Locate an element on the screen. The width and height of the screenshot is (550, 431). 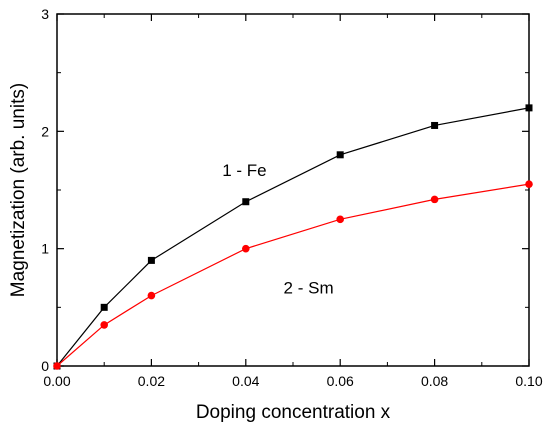
x-tick-label: 0.02 is located at coordinates (151, 381).